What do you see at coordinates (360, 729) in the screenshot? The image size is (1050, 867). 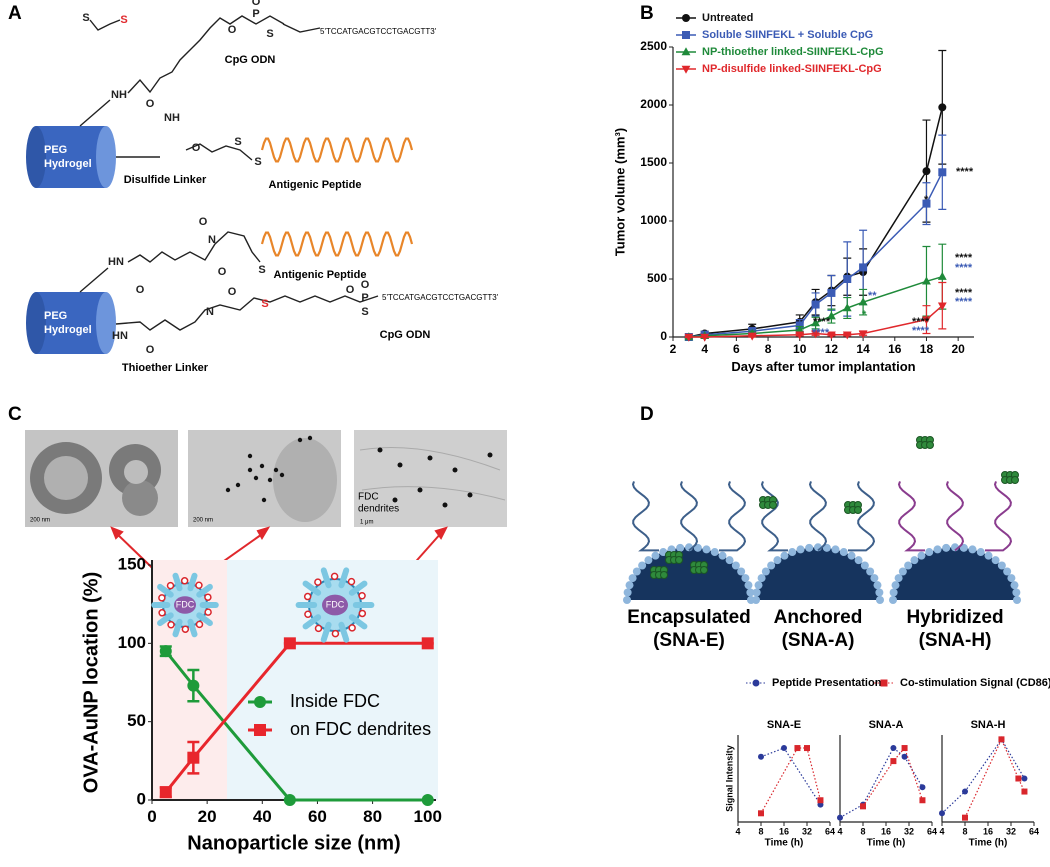 I see `legend-label: on FDC dendrites` at bounding box center [360, 729].